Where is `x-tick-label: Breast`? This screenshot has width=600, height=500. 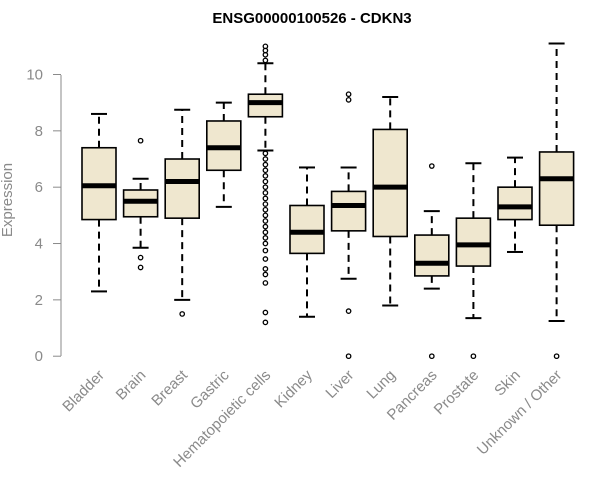
x-tick-label: Breast is located at coordinates (169, 387).